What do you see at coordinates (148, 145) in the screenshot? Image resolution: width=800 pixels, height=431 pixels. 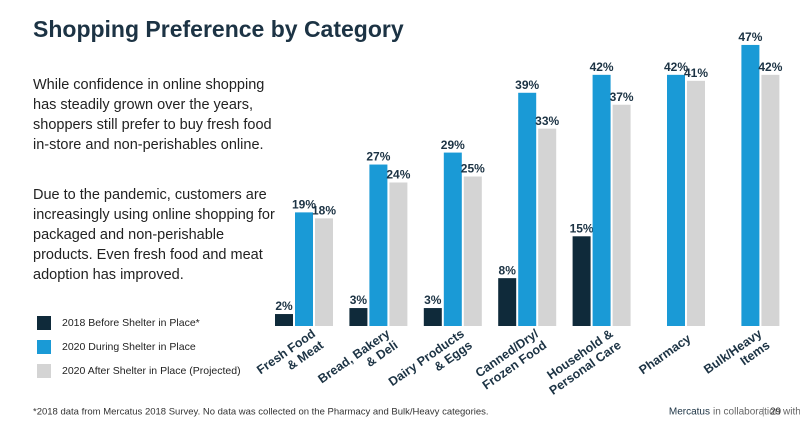 I see `paragraph-line: in-store and non-perishables online.` at bounding box center [148, 145].